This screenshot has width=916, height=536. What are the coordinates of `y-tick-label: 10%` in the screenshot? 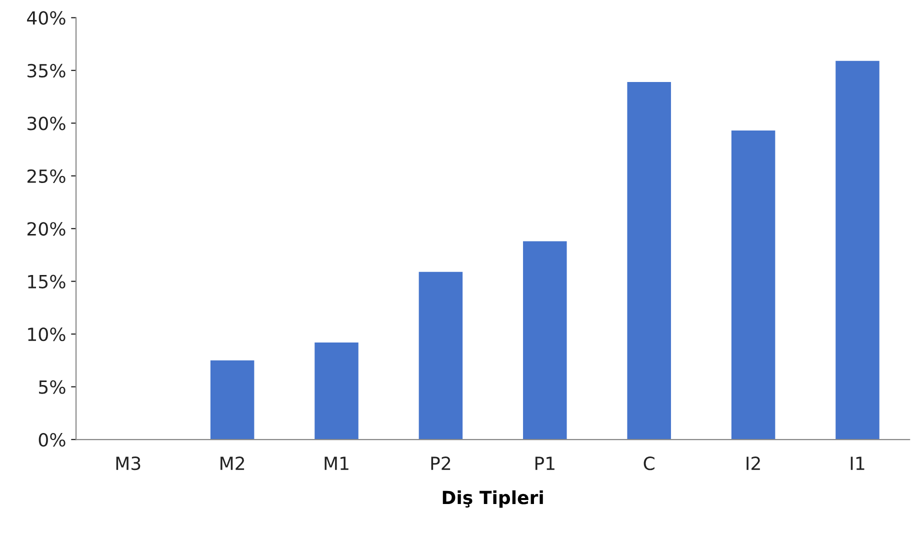 It's located at (47, 335).